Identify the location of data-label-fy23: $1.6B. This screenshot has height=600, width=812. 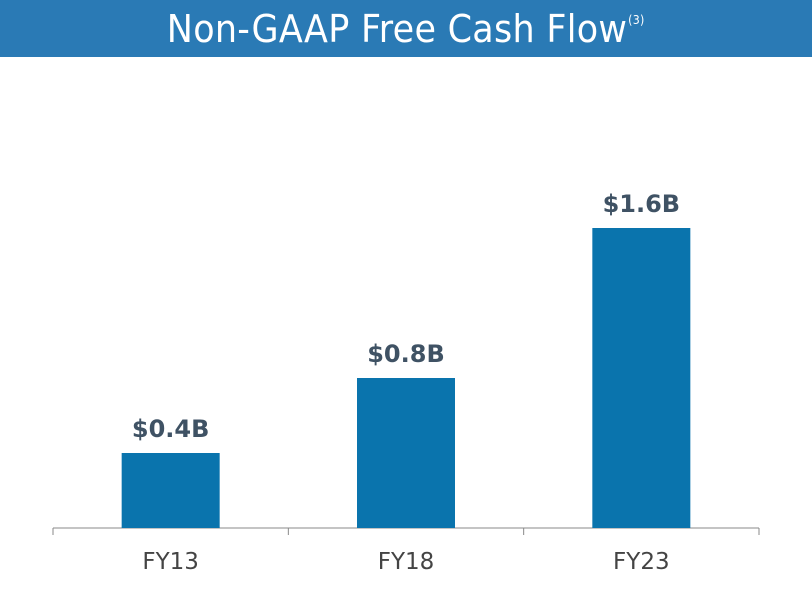
(642, 204).